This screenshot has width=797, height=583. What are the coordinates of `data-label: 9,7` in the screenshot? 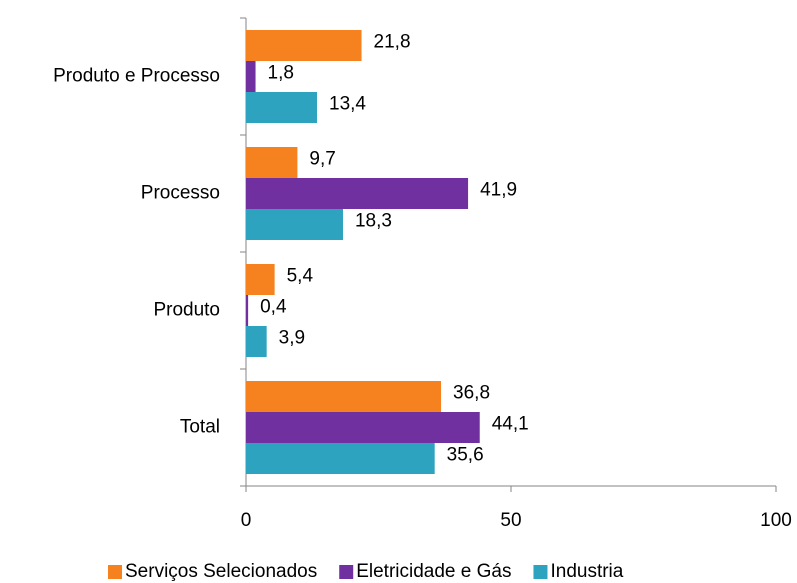 It's located at (322, 159).